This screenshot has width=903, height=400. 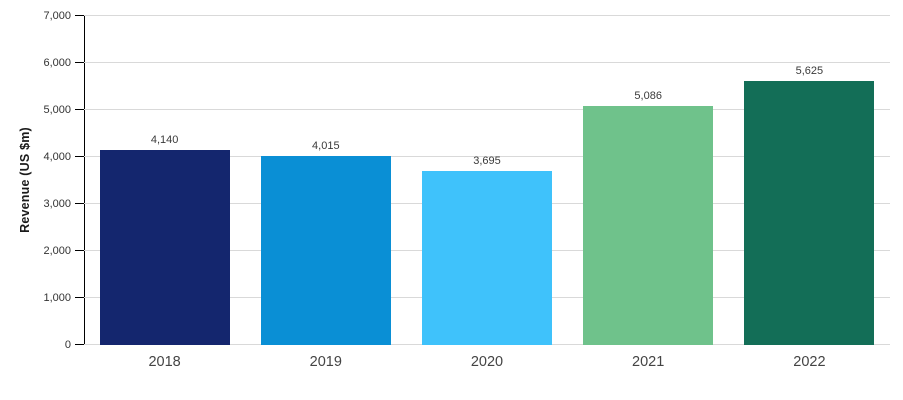 I want to click on x-tick-label-2018: 2018, so click(x=164, y=362).